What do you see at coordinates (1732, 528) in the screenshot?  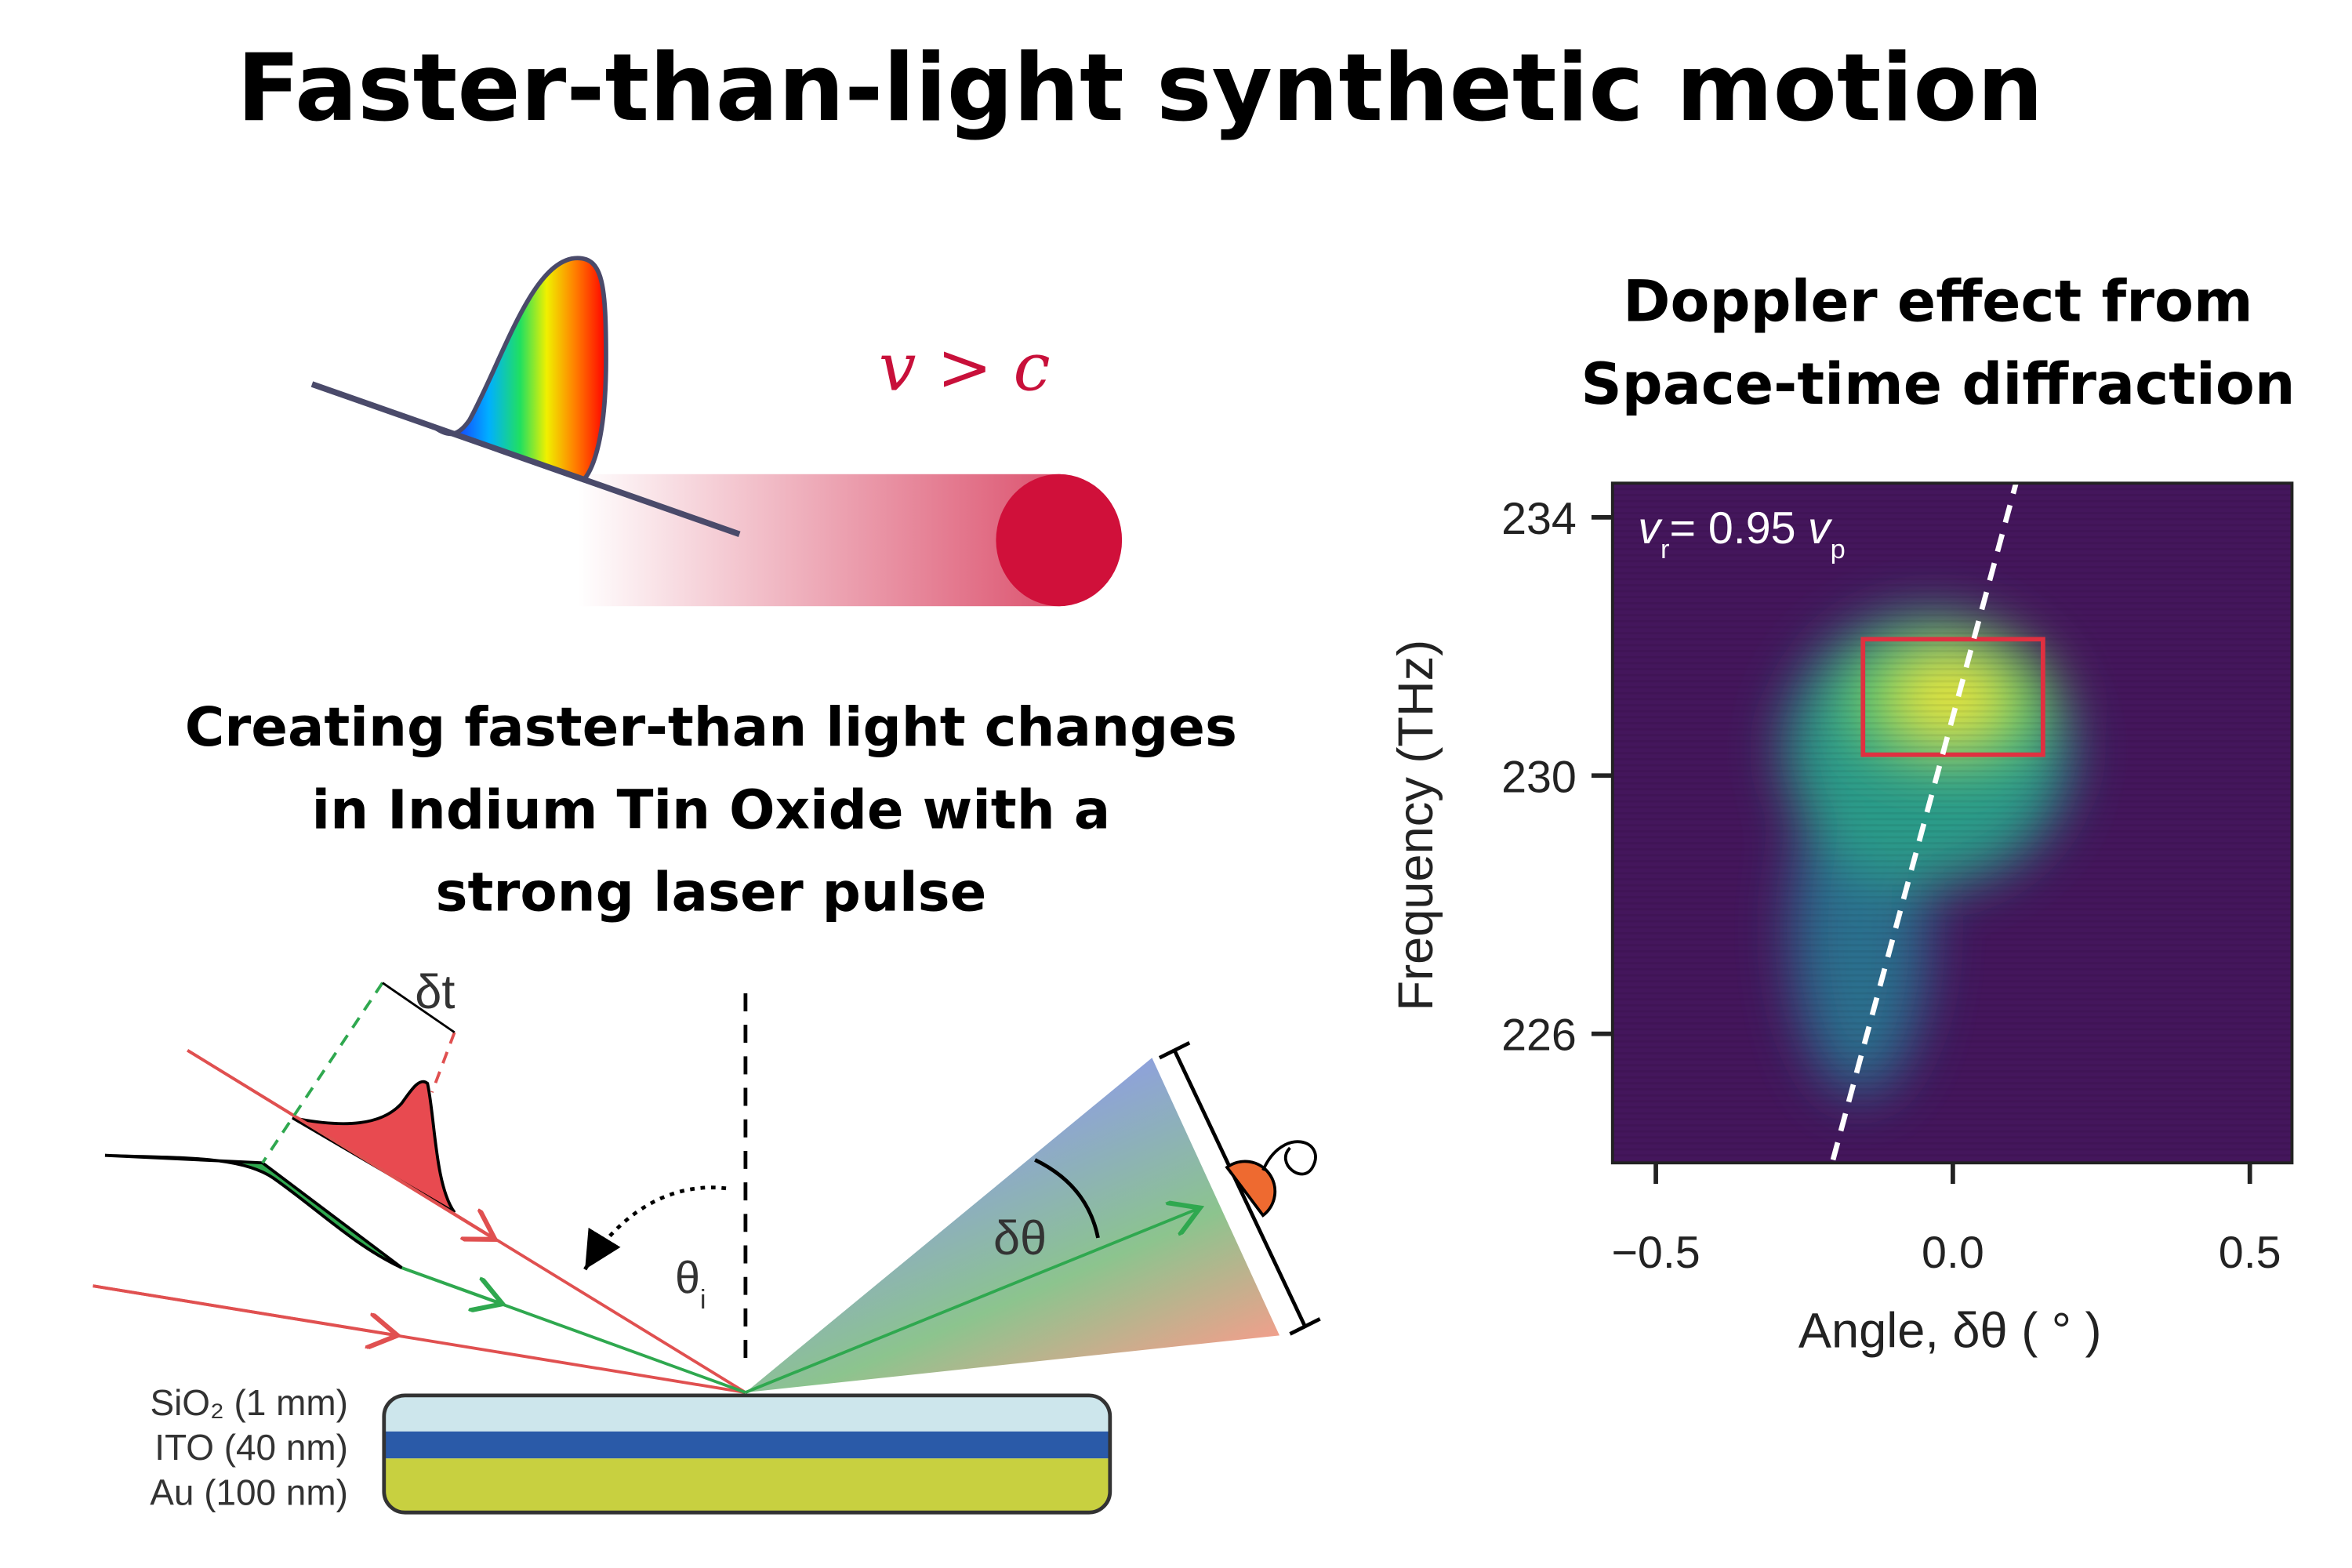 I see `annotation-part: = 0.95` at bounding box center [1732, 528].